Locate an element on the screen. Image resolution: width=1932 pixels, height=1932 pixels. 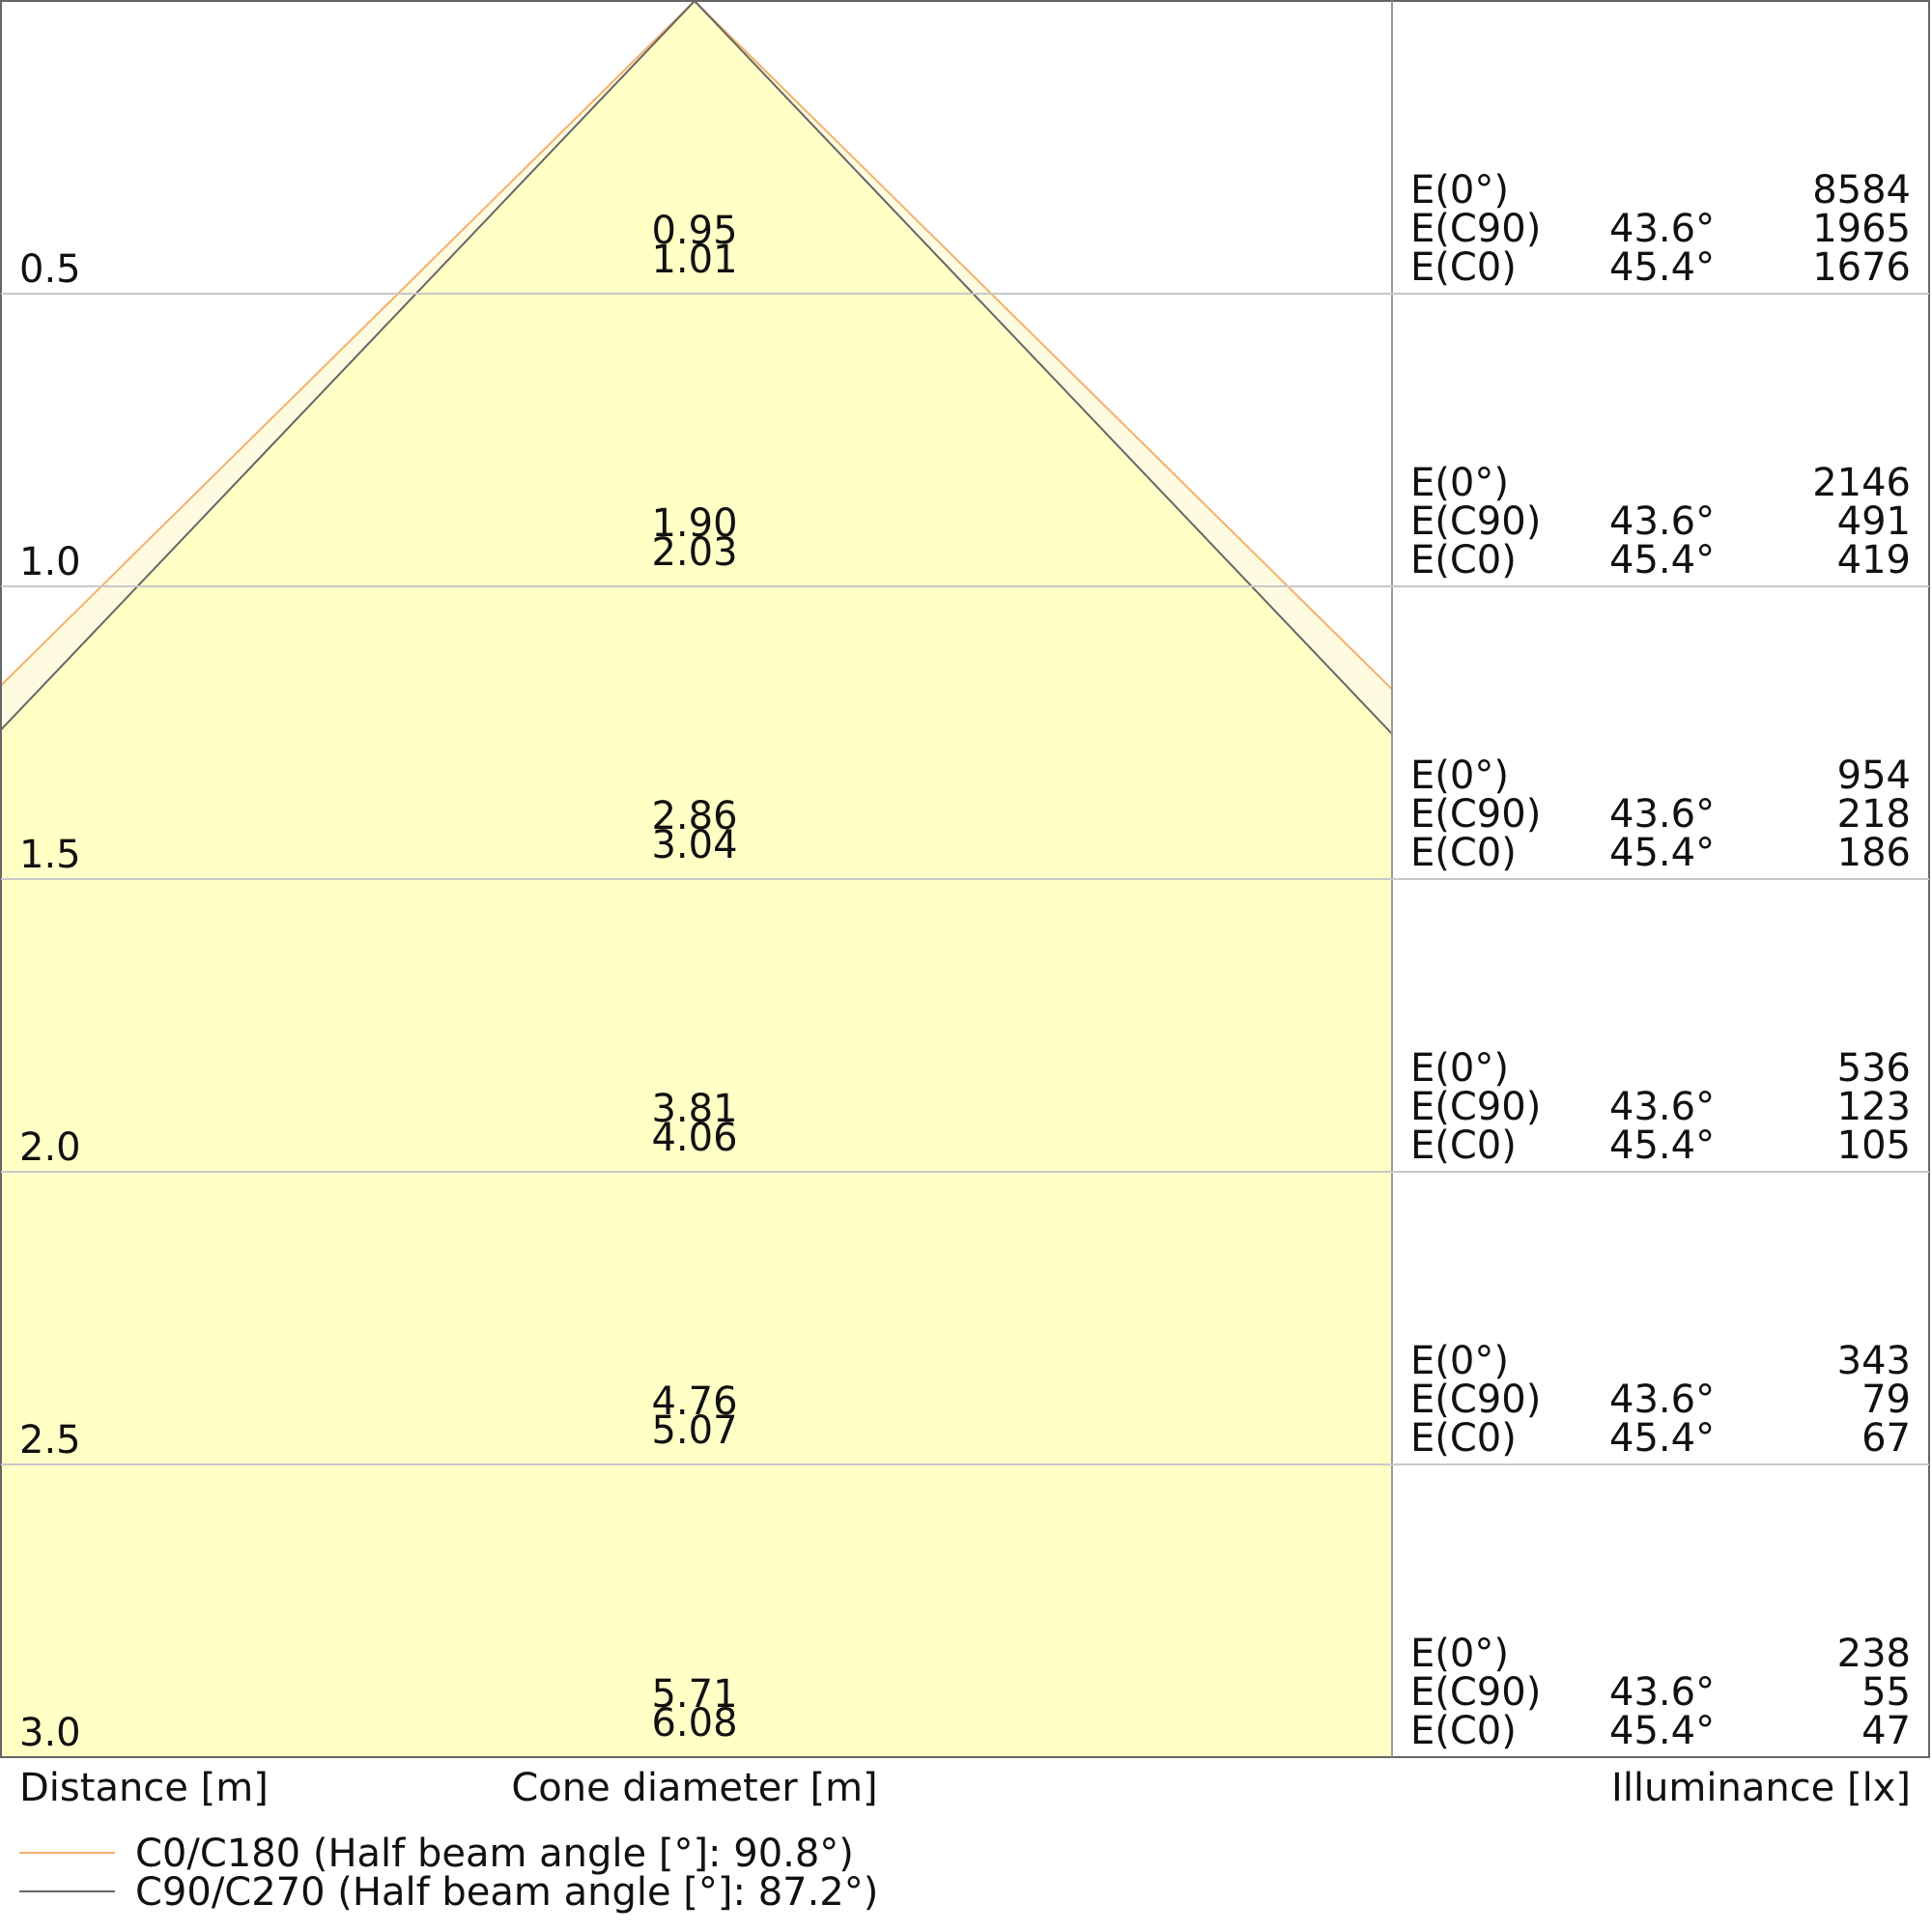
diameter-label: 6.08 is located at coordinates (694, 1723).